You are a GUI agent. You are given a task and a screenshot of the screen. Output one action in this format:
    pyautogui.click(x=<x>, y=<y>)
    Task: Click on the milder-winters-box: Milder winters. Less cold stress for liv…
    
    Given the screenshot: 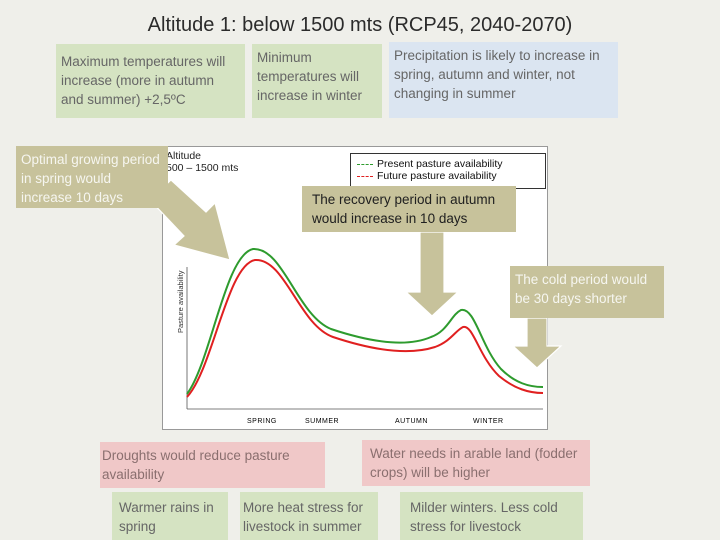 What is the action you would take?
    pyautogui.click(x=491, y=516)
    